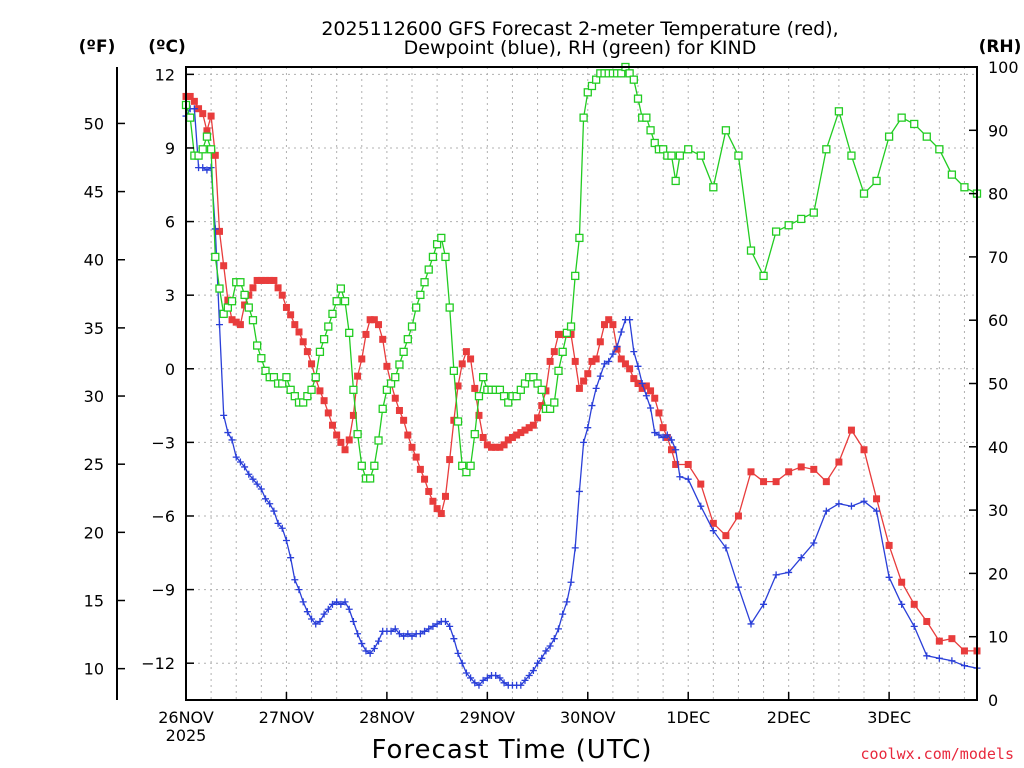  I want to click on x-tick-label: 27NOV, so click(287, 717).